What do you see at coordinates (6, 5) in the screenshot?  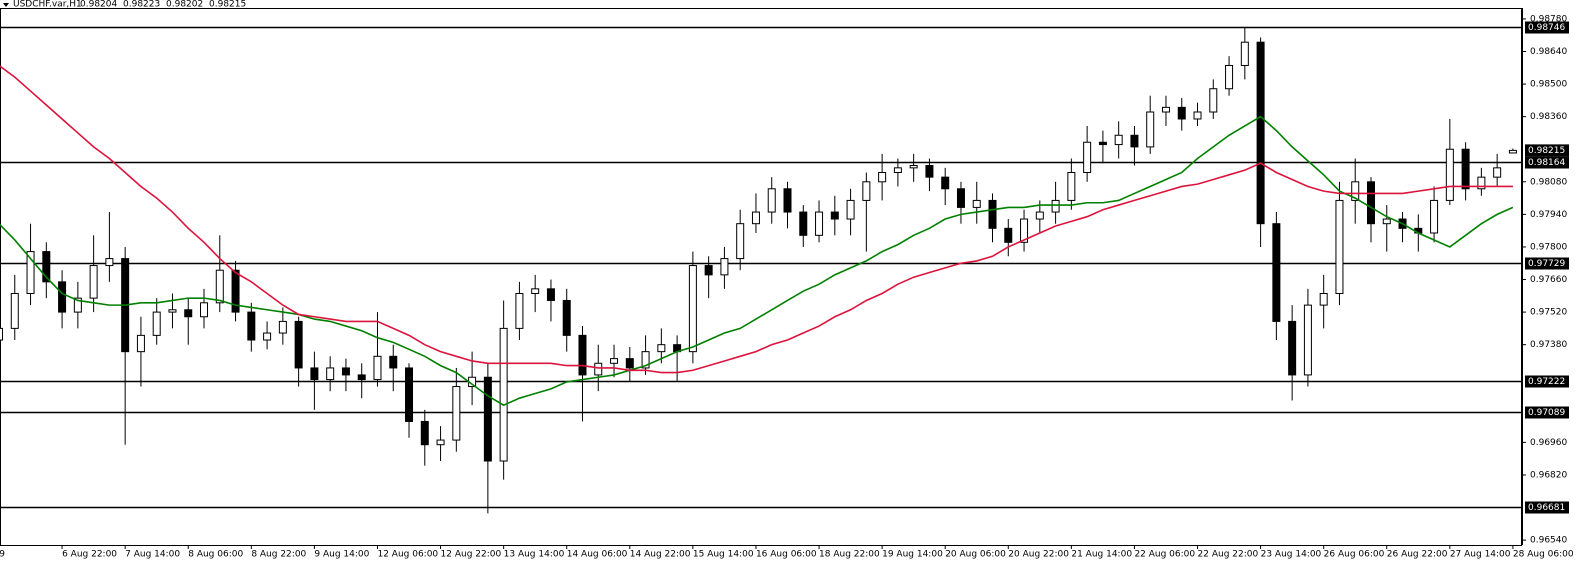 I see `menu-arrow` at bounding box center [6, 5].